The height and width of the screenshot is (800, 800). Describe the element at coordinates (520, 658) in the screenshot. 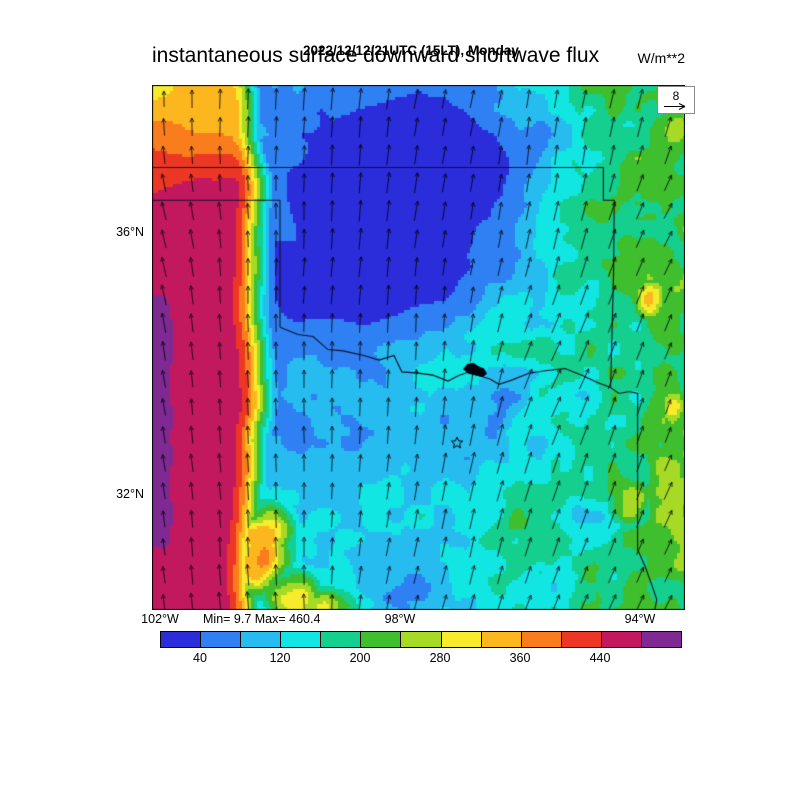

I see `colorbar-tick-label: 360` at that location.